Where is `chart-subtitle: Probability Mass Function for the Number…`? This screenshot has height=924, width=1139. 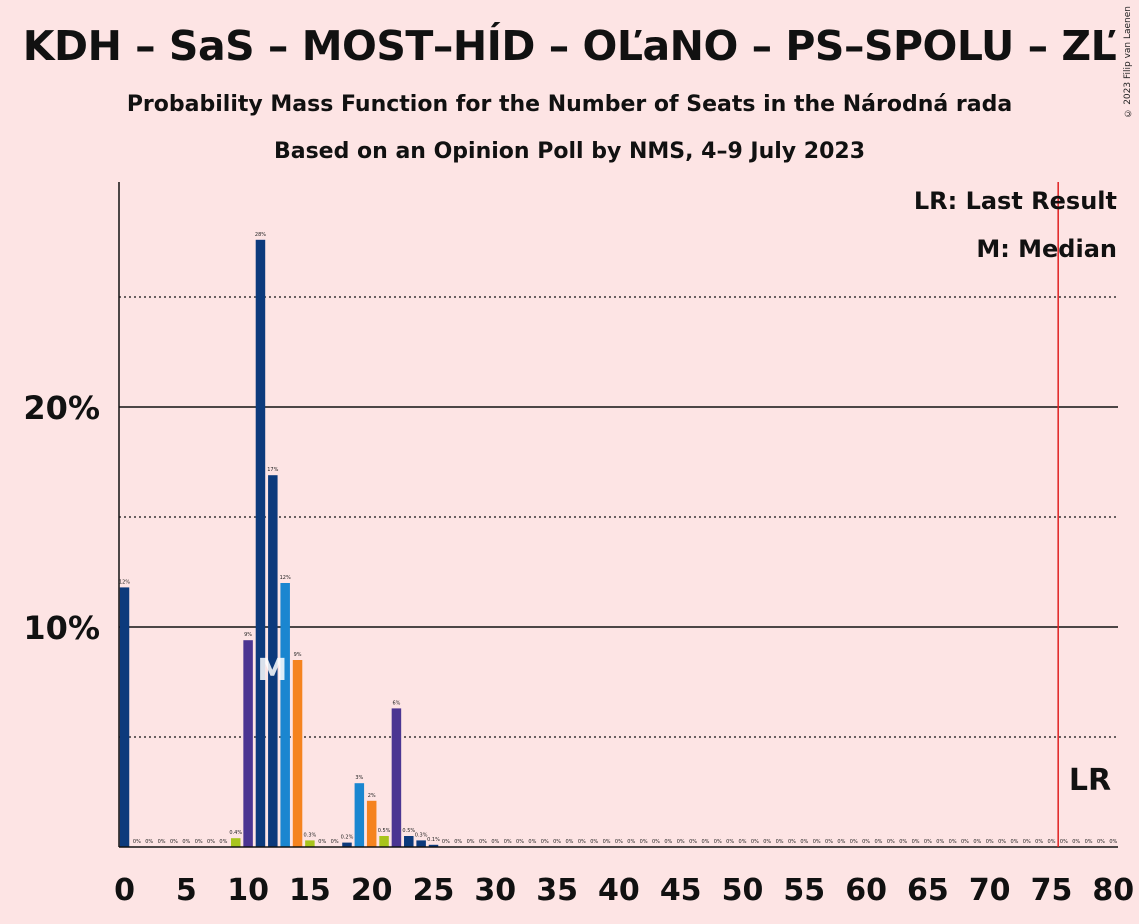
chart-subtitle: Probability Mass Function for the Number… is located at coordinates (569, 104).